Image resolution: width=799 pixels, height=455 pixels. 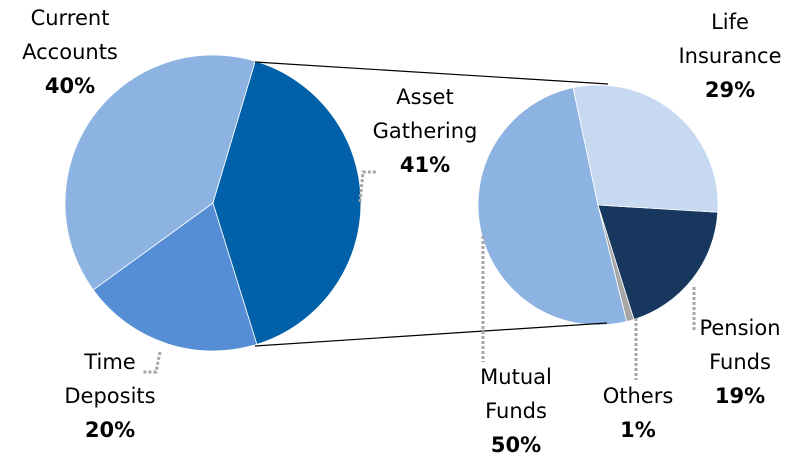 I want to click on slice-label: Life Insurance 29%, so click(x=729, y=56).